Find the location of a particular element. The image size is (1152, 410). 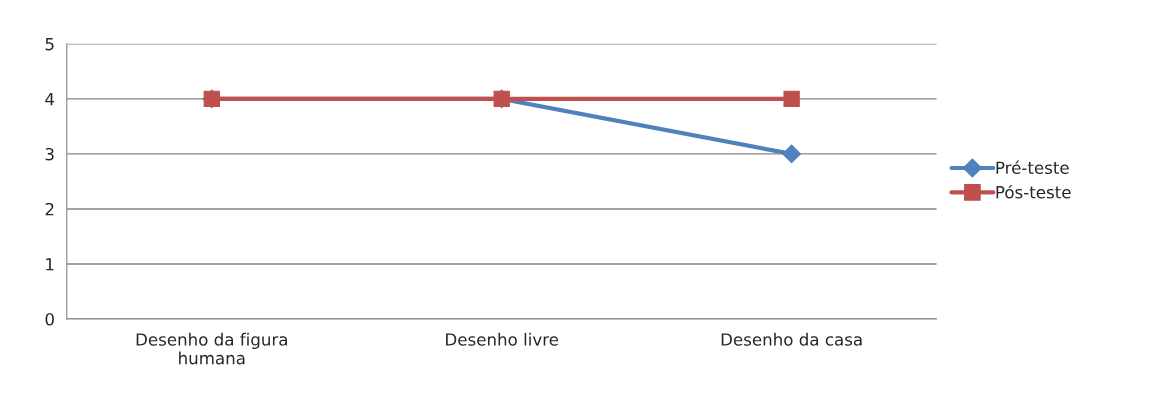

y-tick-label: 4 is located at coordinates (50, 99).